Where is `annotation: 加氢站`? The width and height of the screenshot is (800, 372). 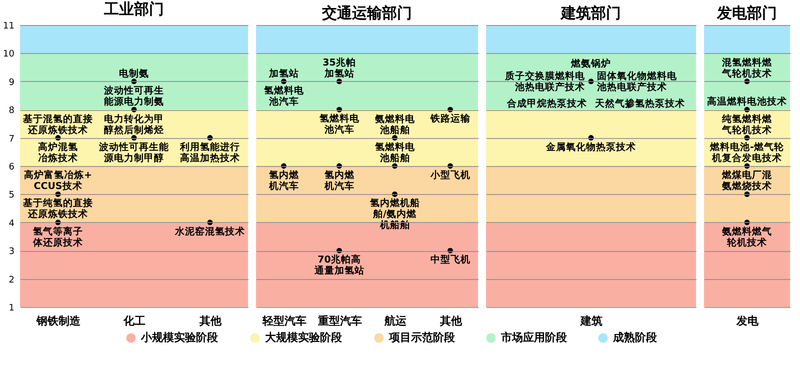 annotation: 加氢站 is located at coordinates (283, 73).